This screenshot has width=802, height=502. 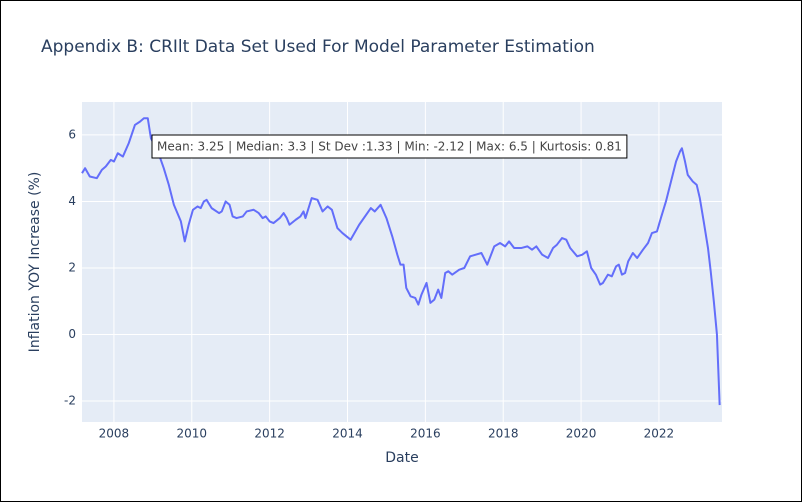 I want to click on y-tick-label: 6, so click(x=72, y=134).